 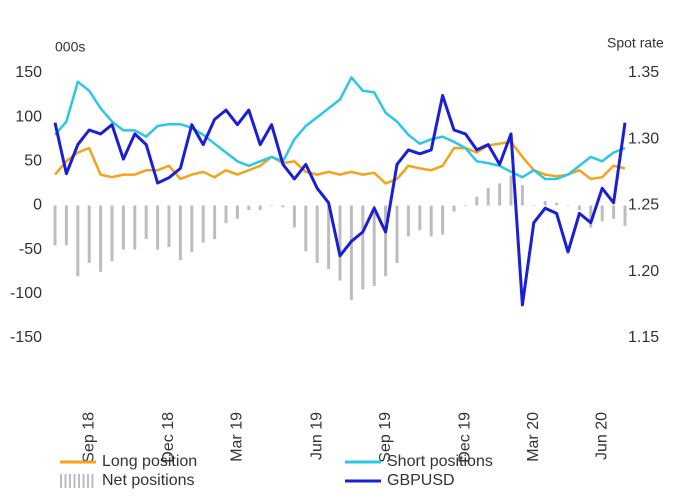 What do you see at coordinates (28, 72) in the screenshot?
I see `y-tick-label: 150` at bounding box center [28, 72].